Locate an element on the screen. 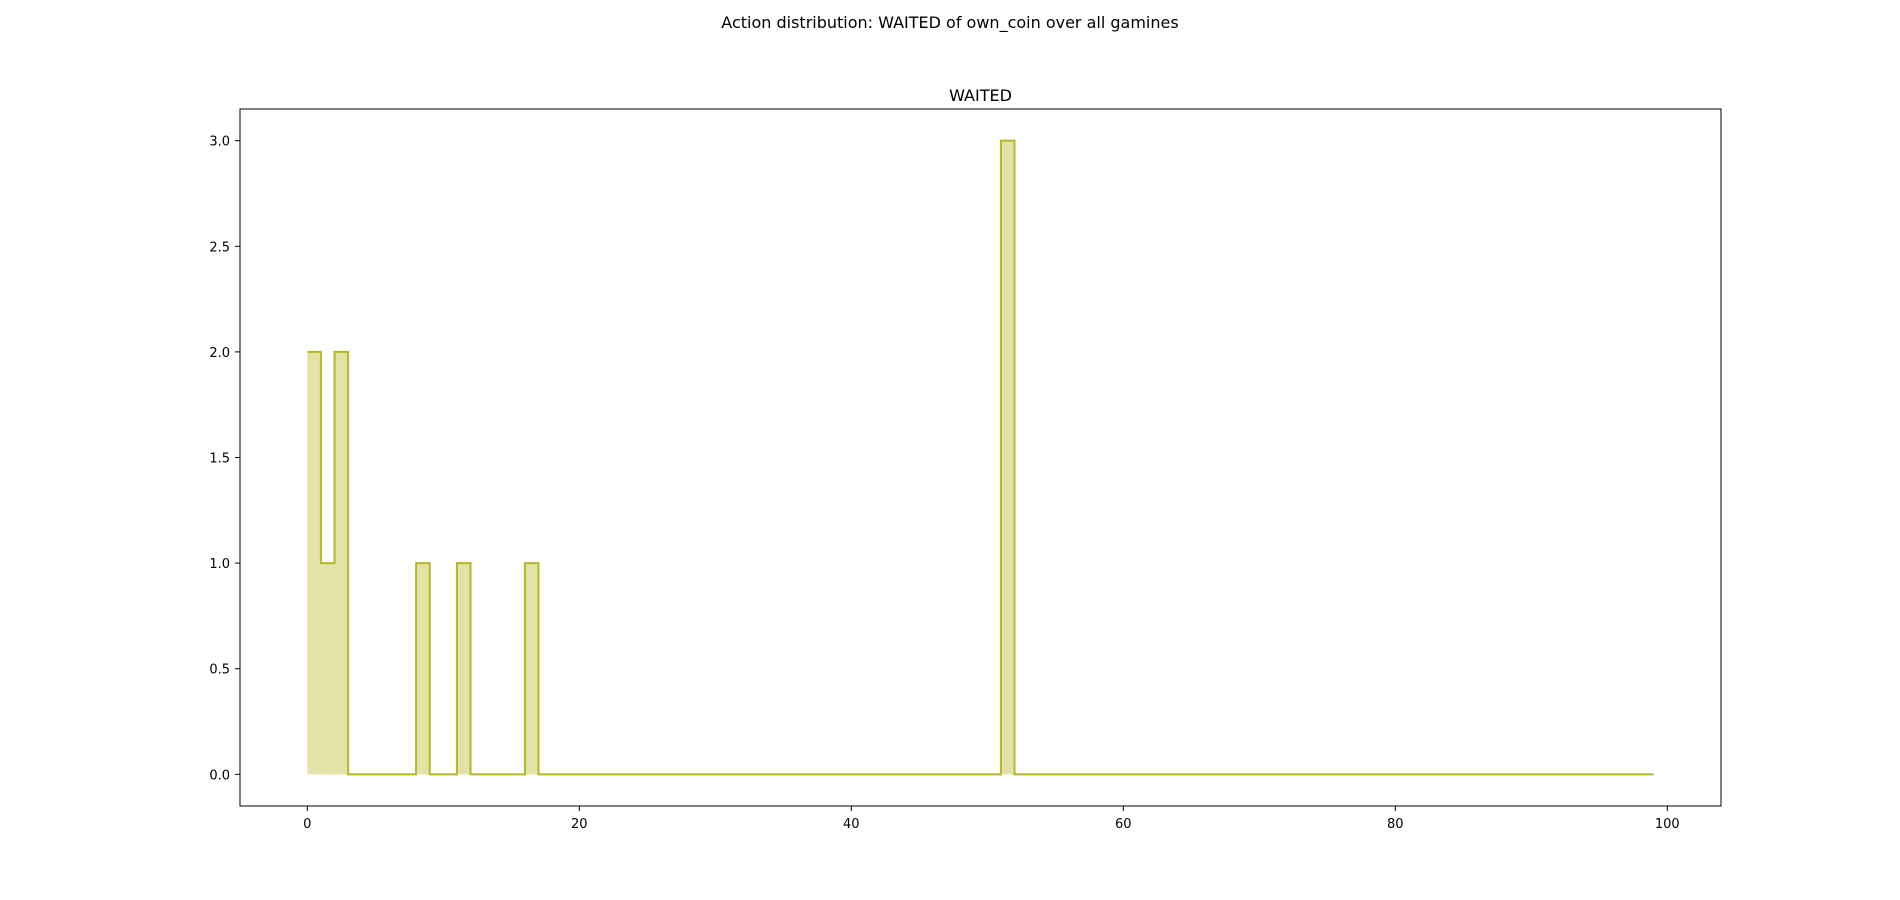 This screenshot has width=1900, height=900. x-axis: 0 20 40 60 80 100 is located at coordinates (991, 819).